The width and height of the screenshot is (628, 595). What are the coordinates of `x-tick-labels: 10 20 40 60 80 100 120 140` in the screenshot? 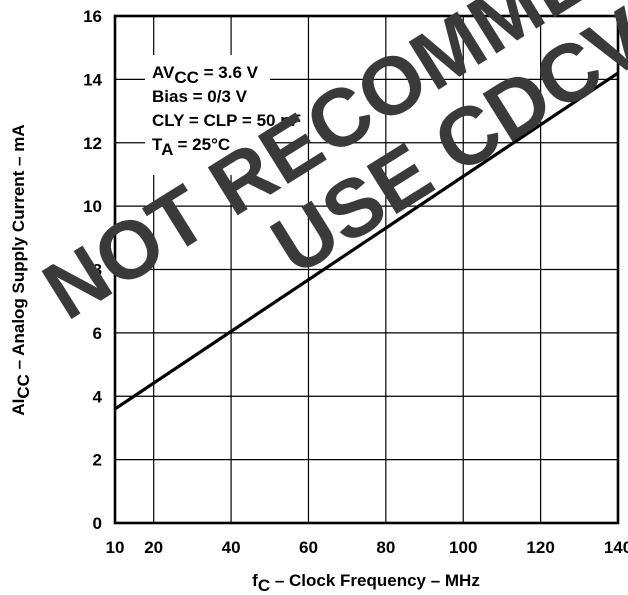 It's located at (367, 547).